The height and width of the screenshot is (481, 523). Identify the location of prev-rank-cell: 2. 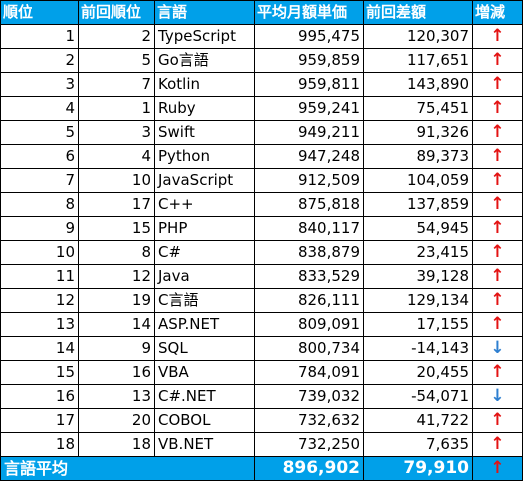
(116, 36).